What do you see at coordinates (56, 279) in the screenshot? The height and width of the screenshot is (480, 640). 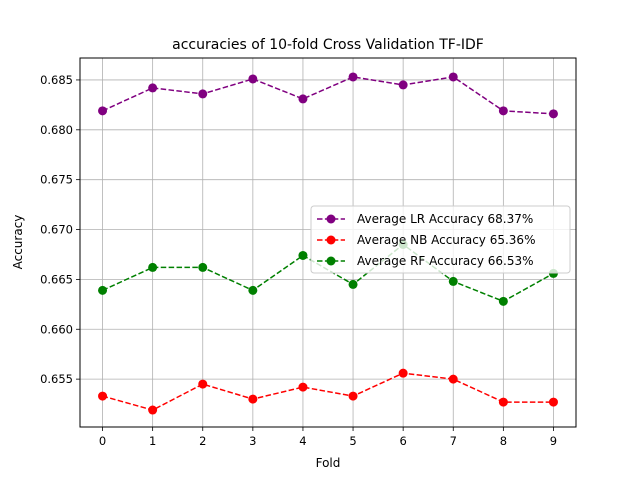 I see `y-tick-label: 0.665` at bounding box center [56, 279].